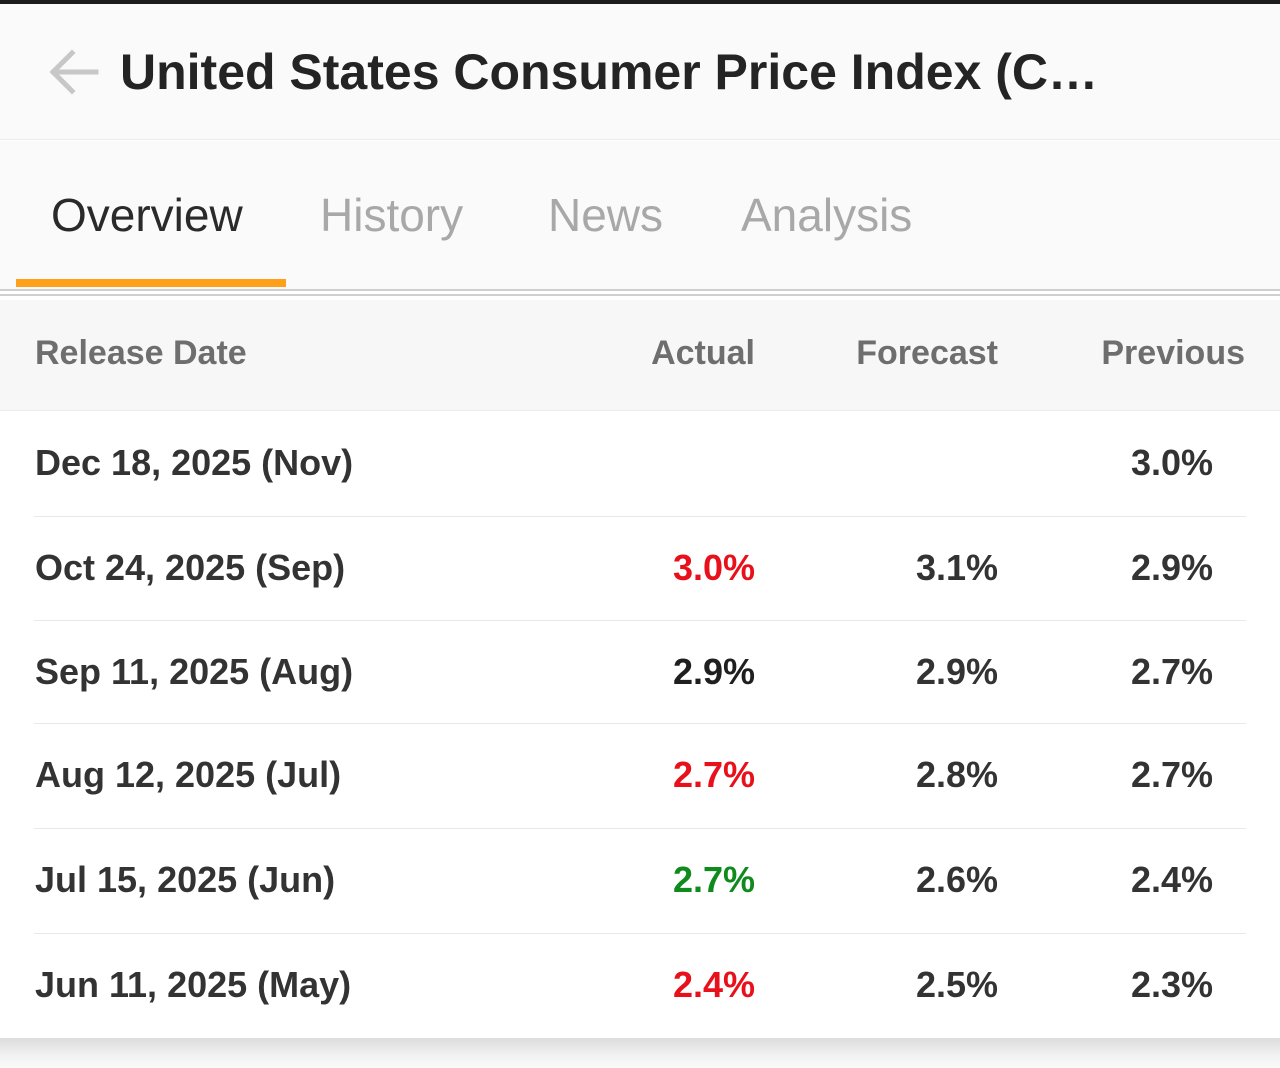 This screenshot has height=1068, width=1280. I want to click on column-header-release-date: Release Date, so click(141, 353).